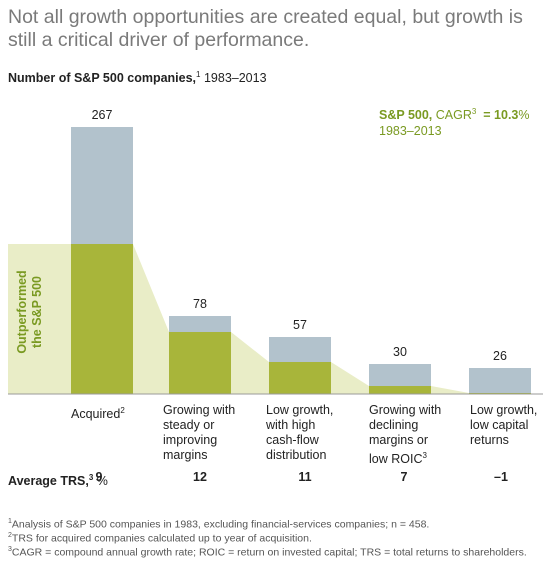 This screenshot has width=551, height=571. I want to click on category-label-sup: 3, so click(424, 455).